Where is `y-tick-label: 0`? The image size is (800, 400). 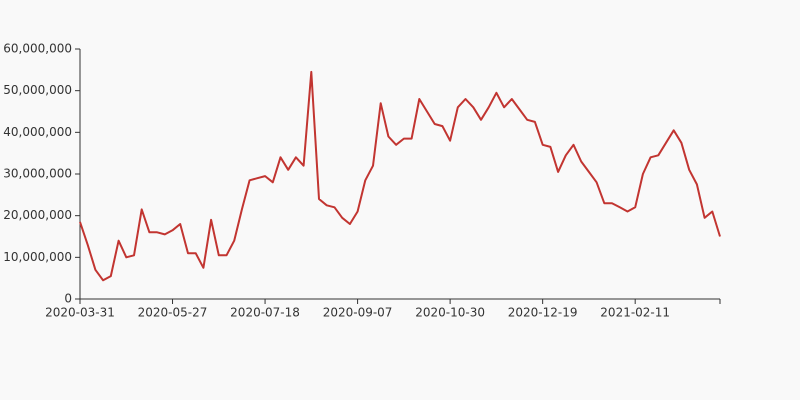 y-tick-label: 0 is located at coordinates (68, 299).